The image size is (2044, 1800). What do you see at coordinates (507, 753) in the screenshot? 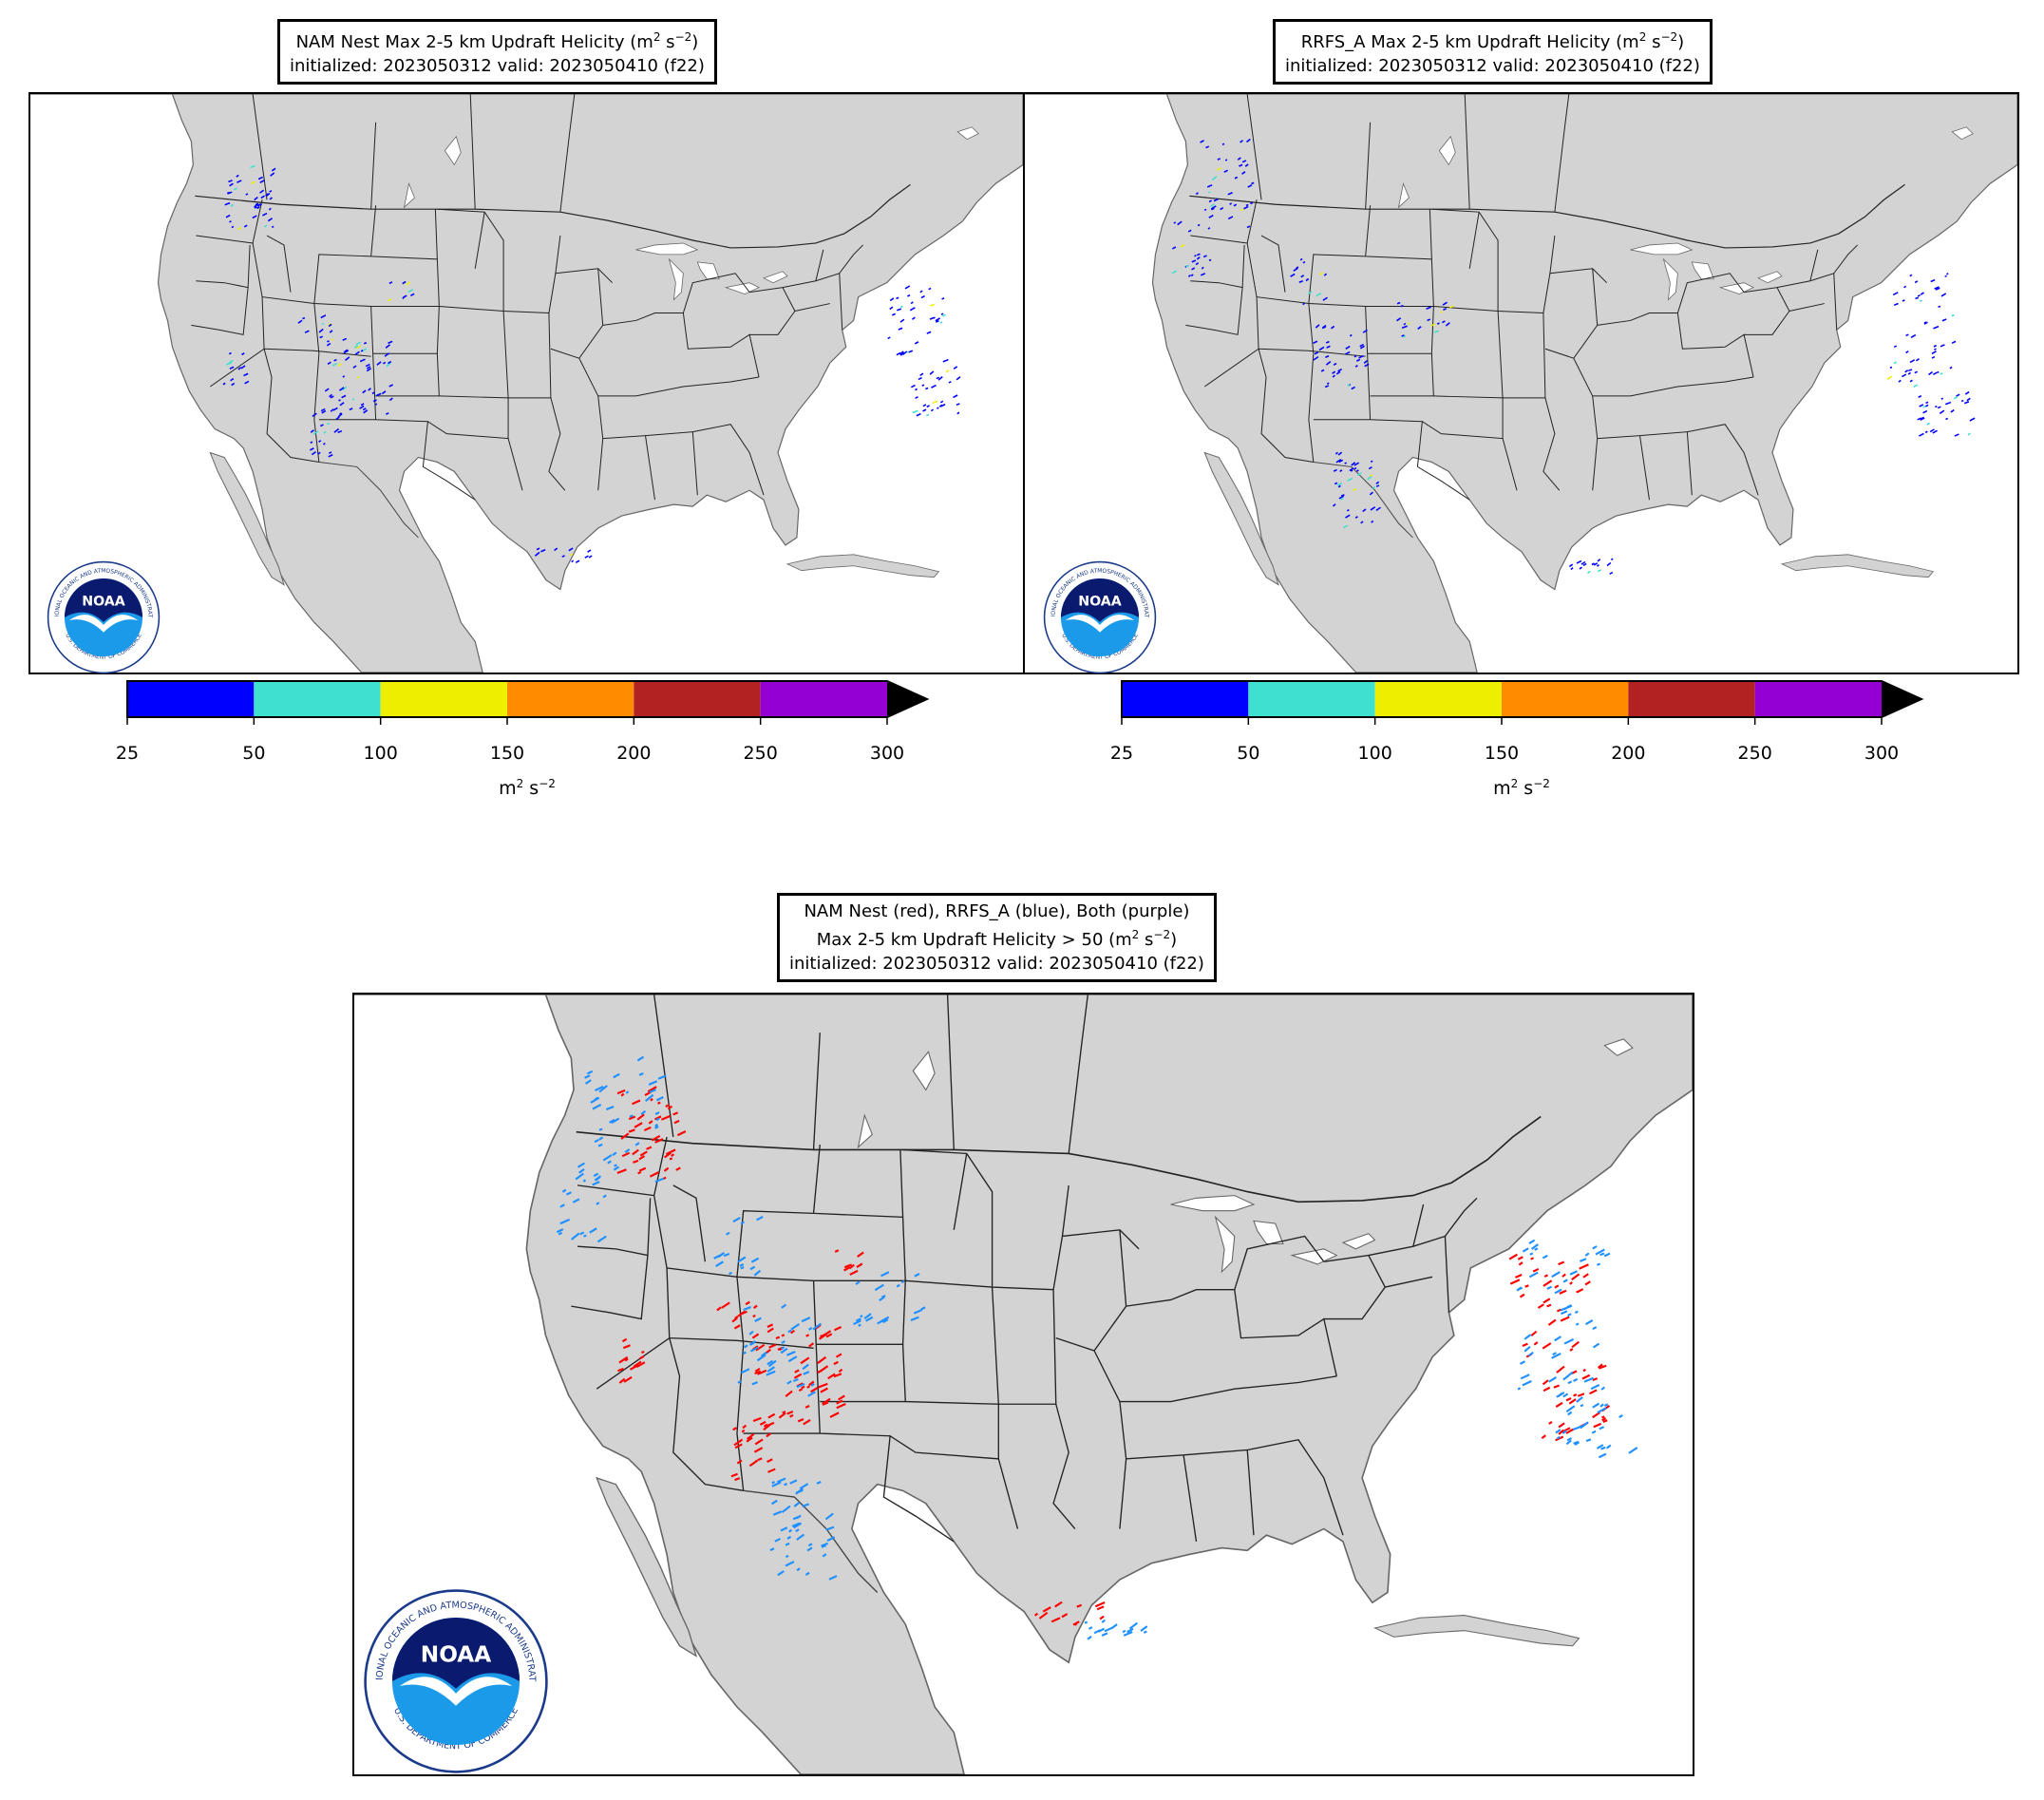
I see `colorbar-tick-label: 150` at bounding box center [507, 753].